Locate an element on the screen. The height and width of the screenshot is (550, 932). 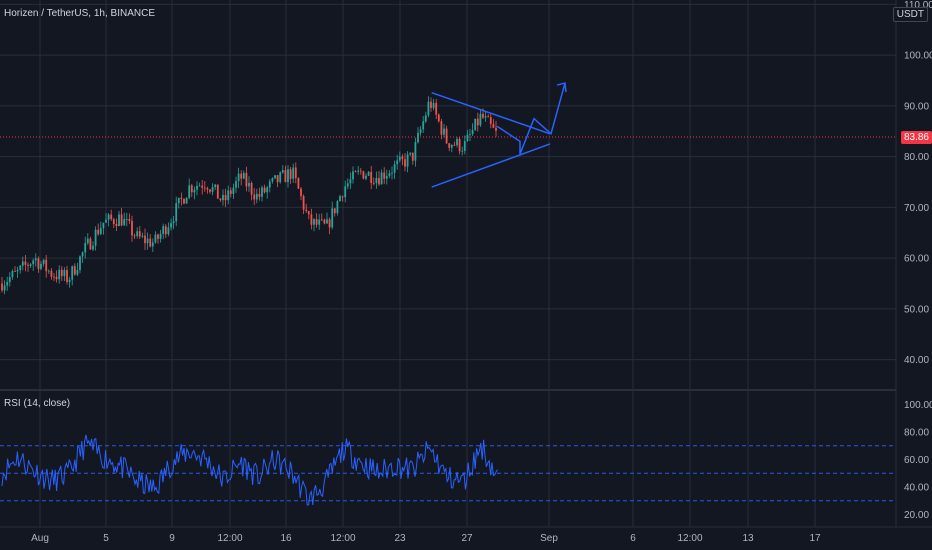
rsi-tick-label: 60.00 is located at coordinates (916, 460).